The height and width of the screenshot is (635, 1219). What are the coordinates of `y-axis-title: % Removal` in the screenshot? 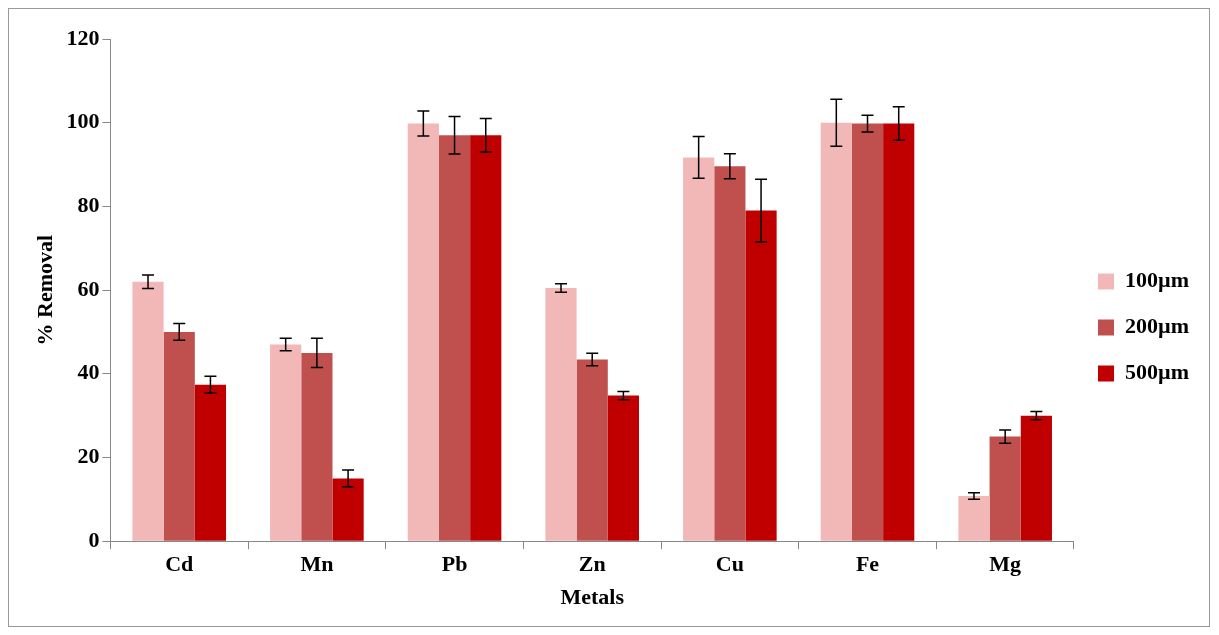 It's located at (44, 290).